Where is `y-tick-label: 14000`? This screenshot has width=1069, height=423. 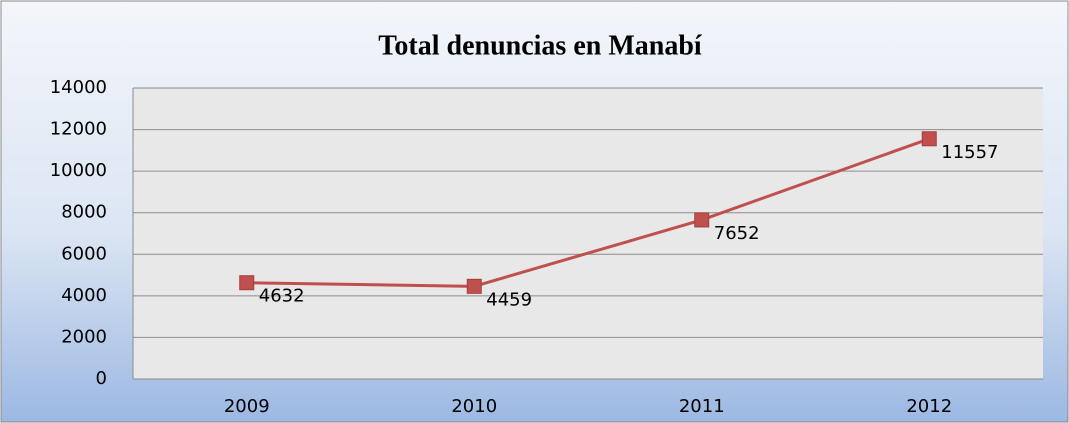
y-tick-label: 14000 is located at coordinates (78, 87).